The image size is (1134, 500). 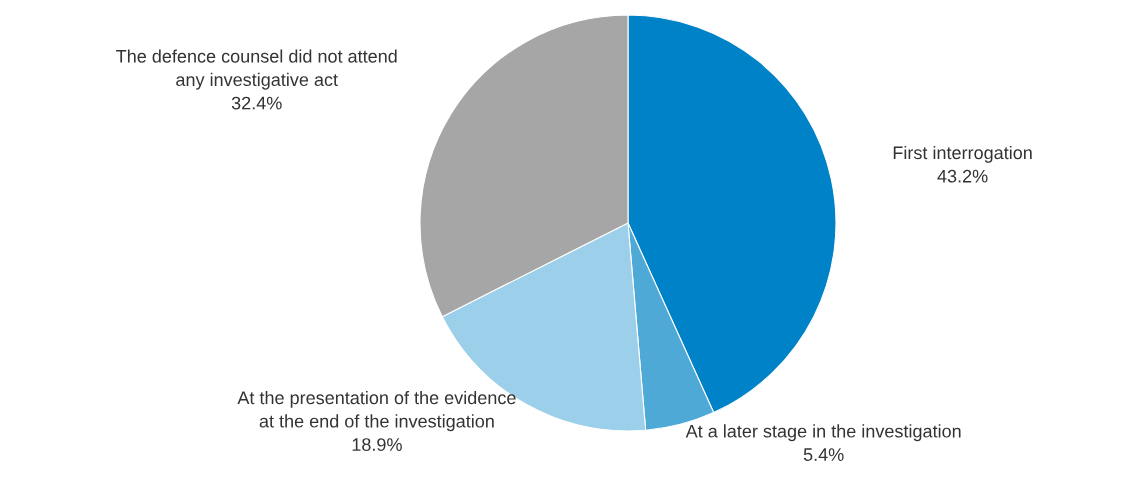 What do you see at coordinates (377, 444) in the screenshot?
I see `data-label: 18.9%` at bounding box center [377, 444].